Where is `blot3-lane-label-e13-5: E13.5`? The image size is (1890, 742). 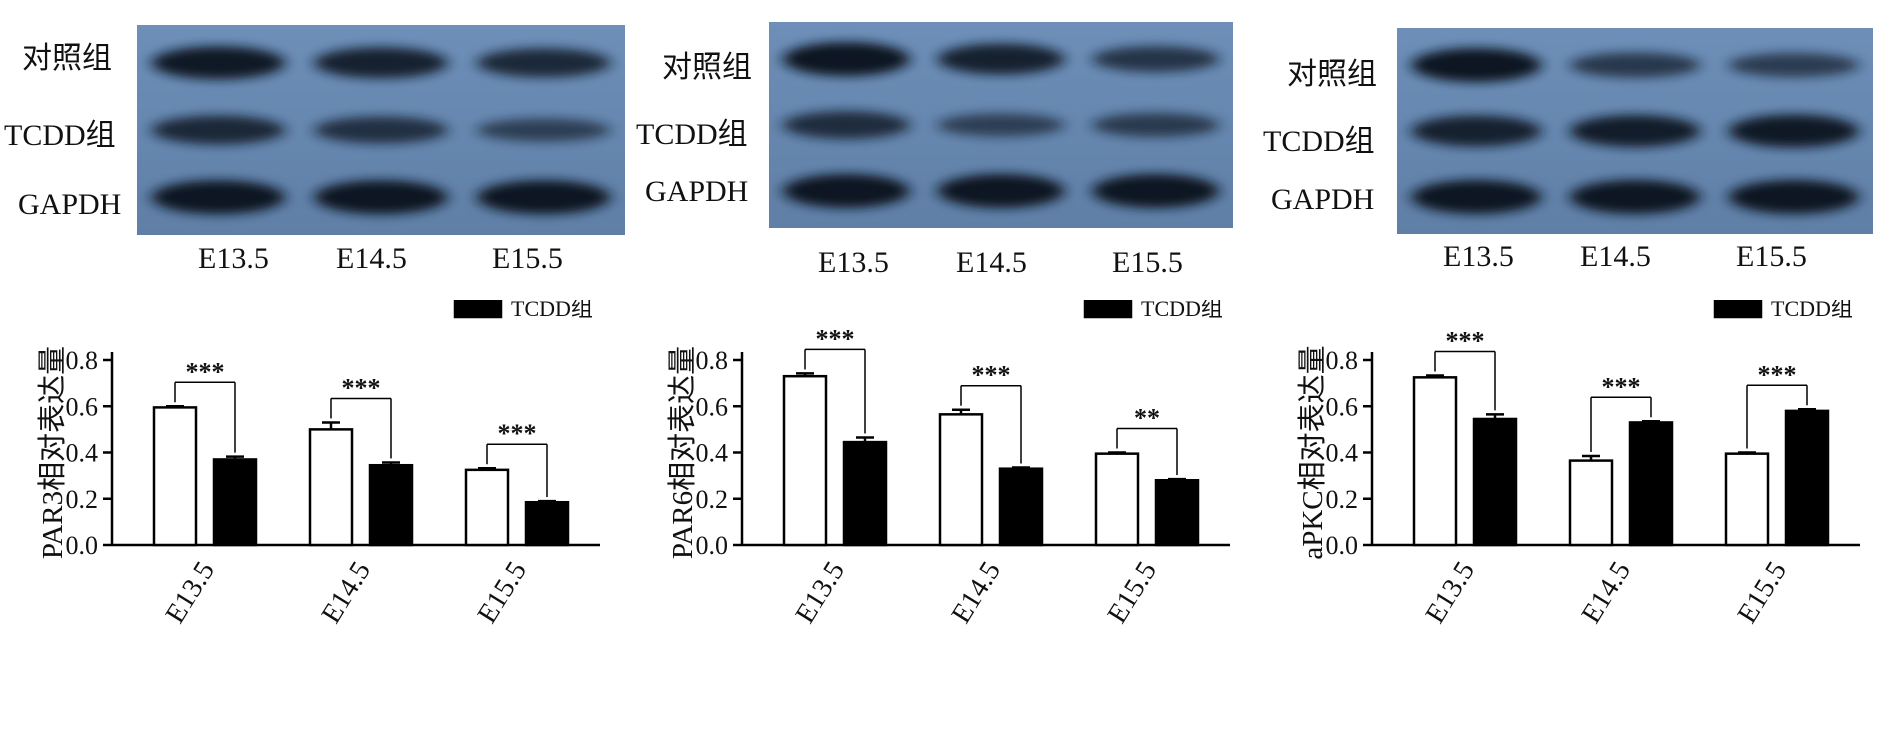
blot3-lane-label-e13-5: E13.5 is located at coordinates (1478, 256).